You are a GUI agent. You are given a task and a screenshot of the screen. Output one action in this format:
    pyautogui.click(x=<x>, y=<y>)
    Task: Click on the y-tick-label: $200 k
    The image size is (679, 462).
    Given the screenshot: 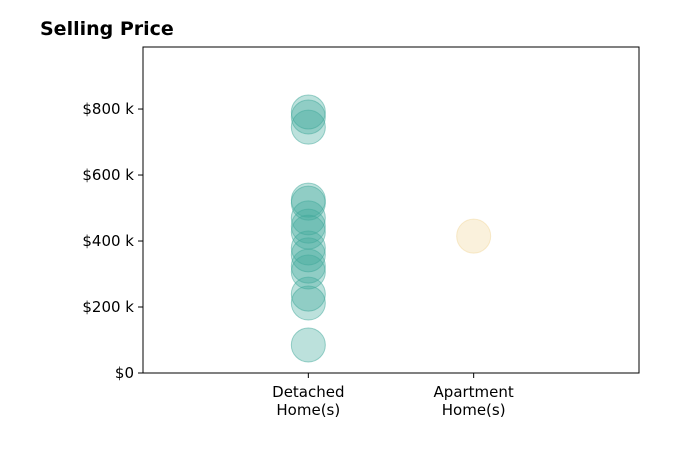 What is the action you would take?
    pyautogui.click(x=108, y=307)
    